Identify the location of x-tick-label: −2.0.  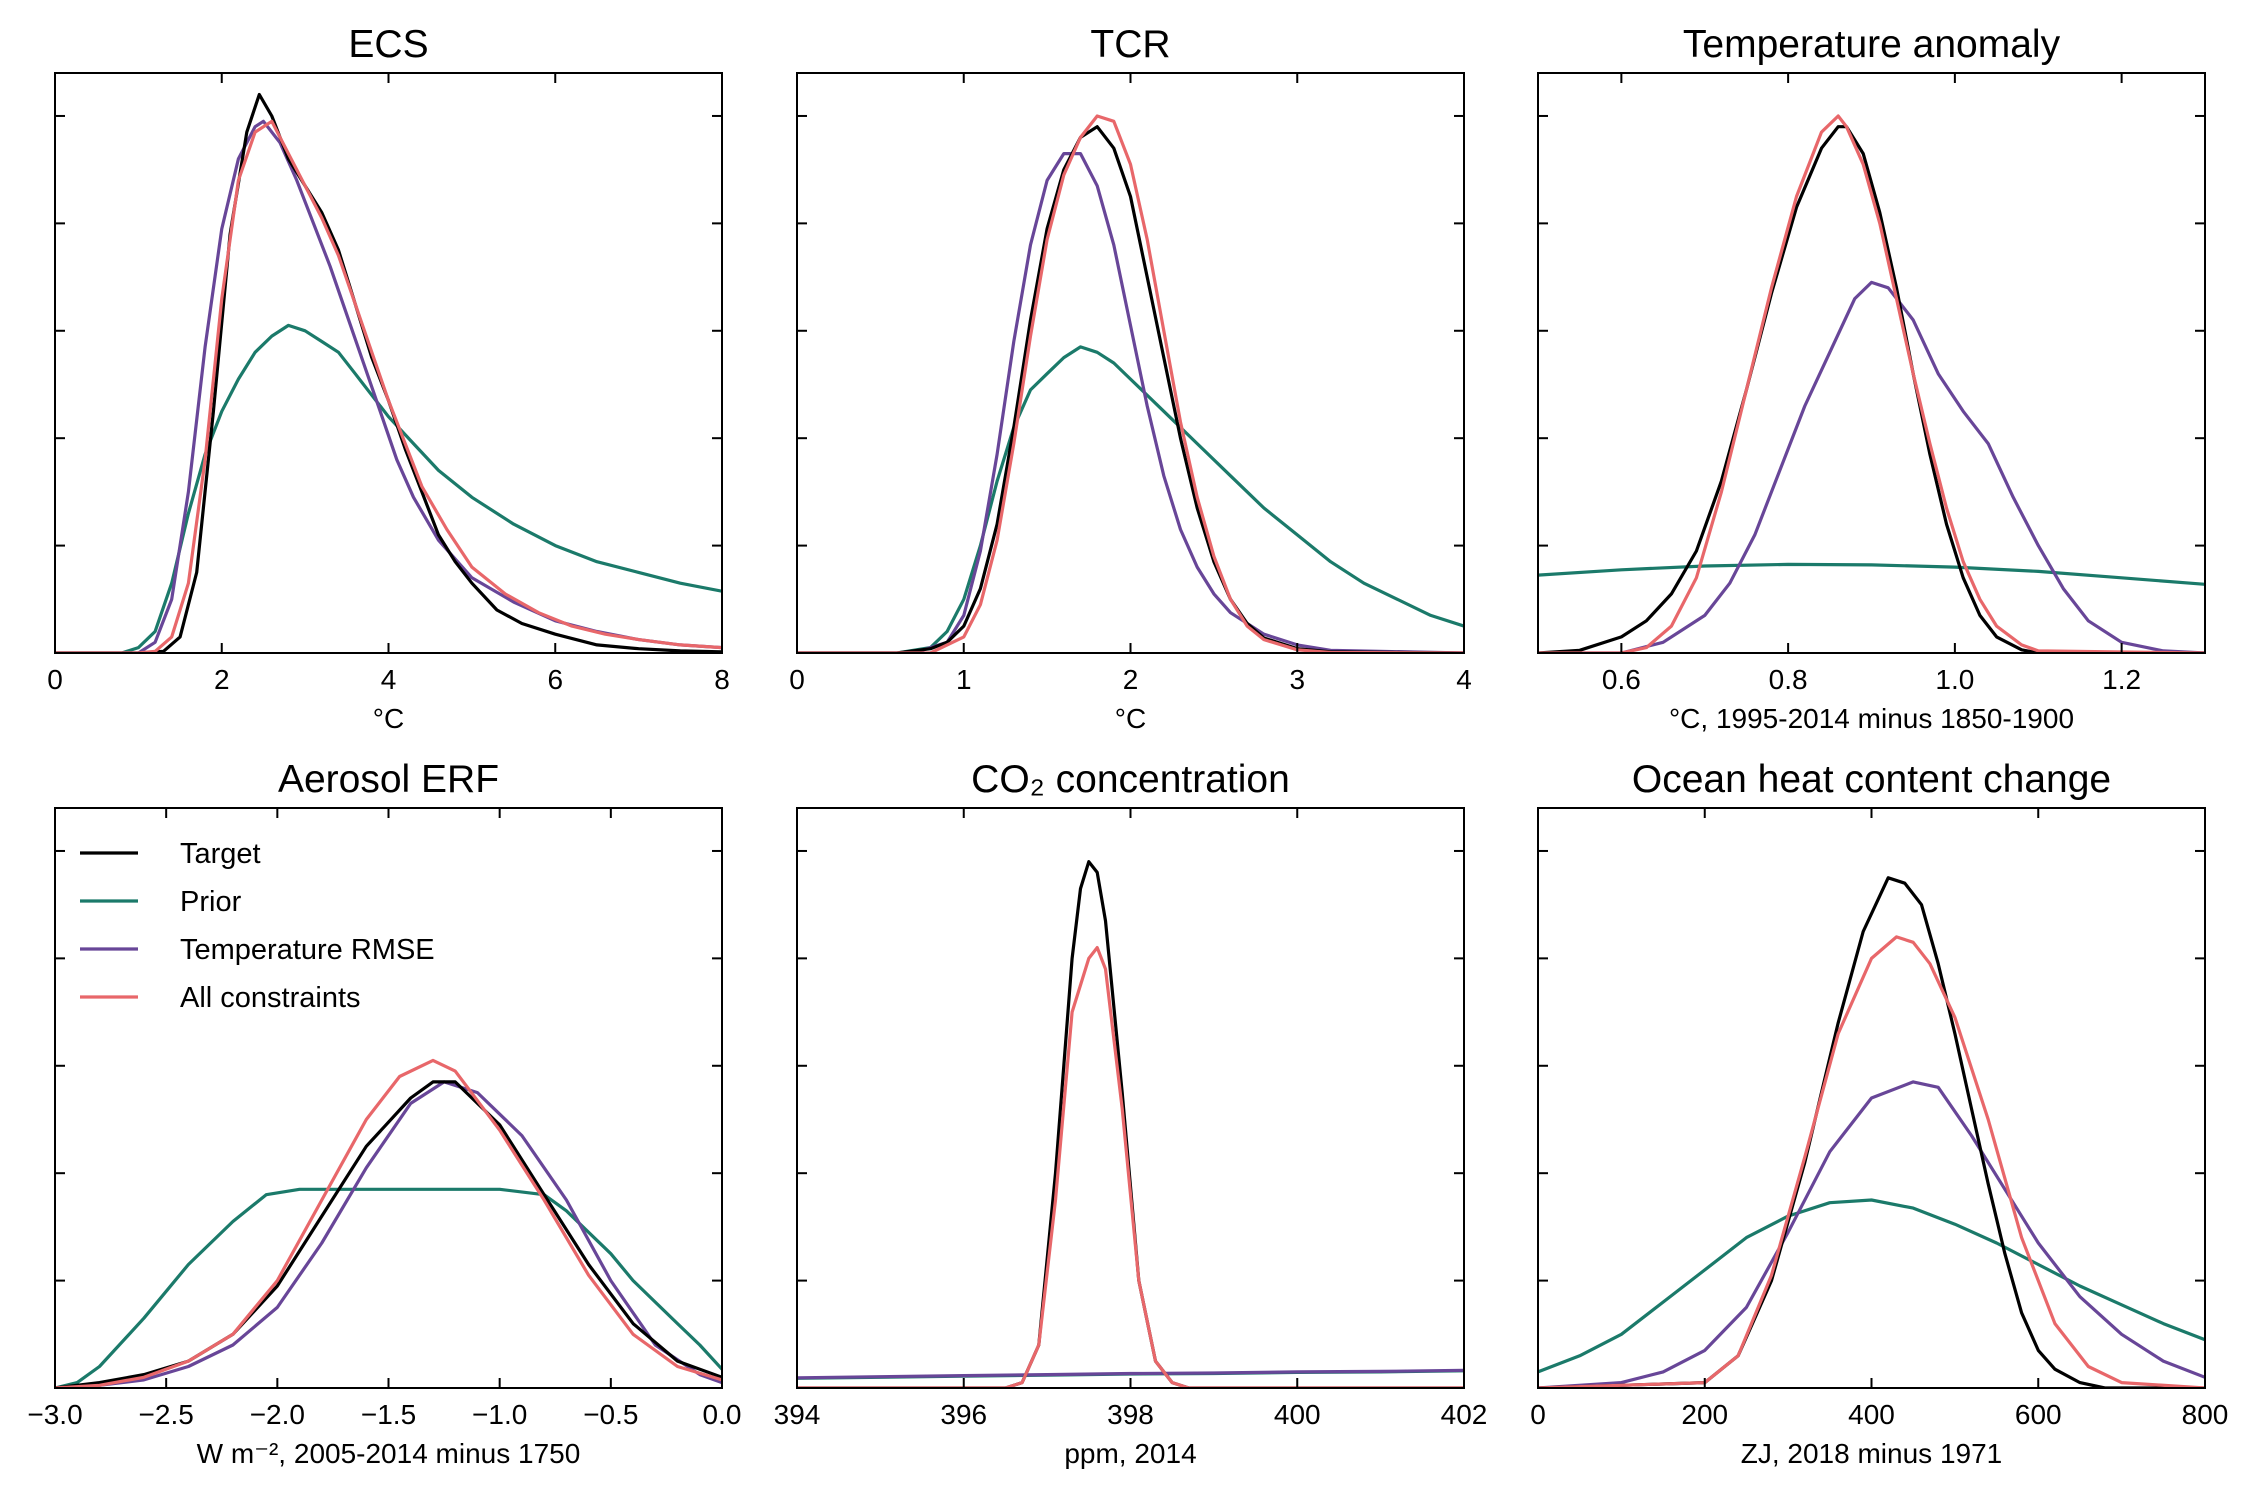
(277, 1414).